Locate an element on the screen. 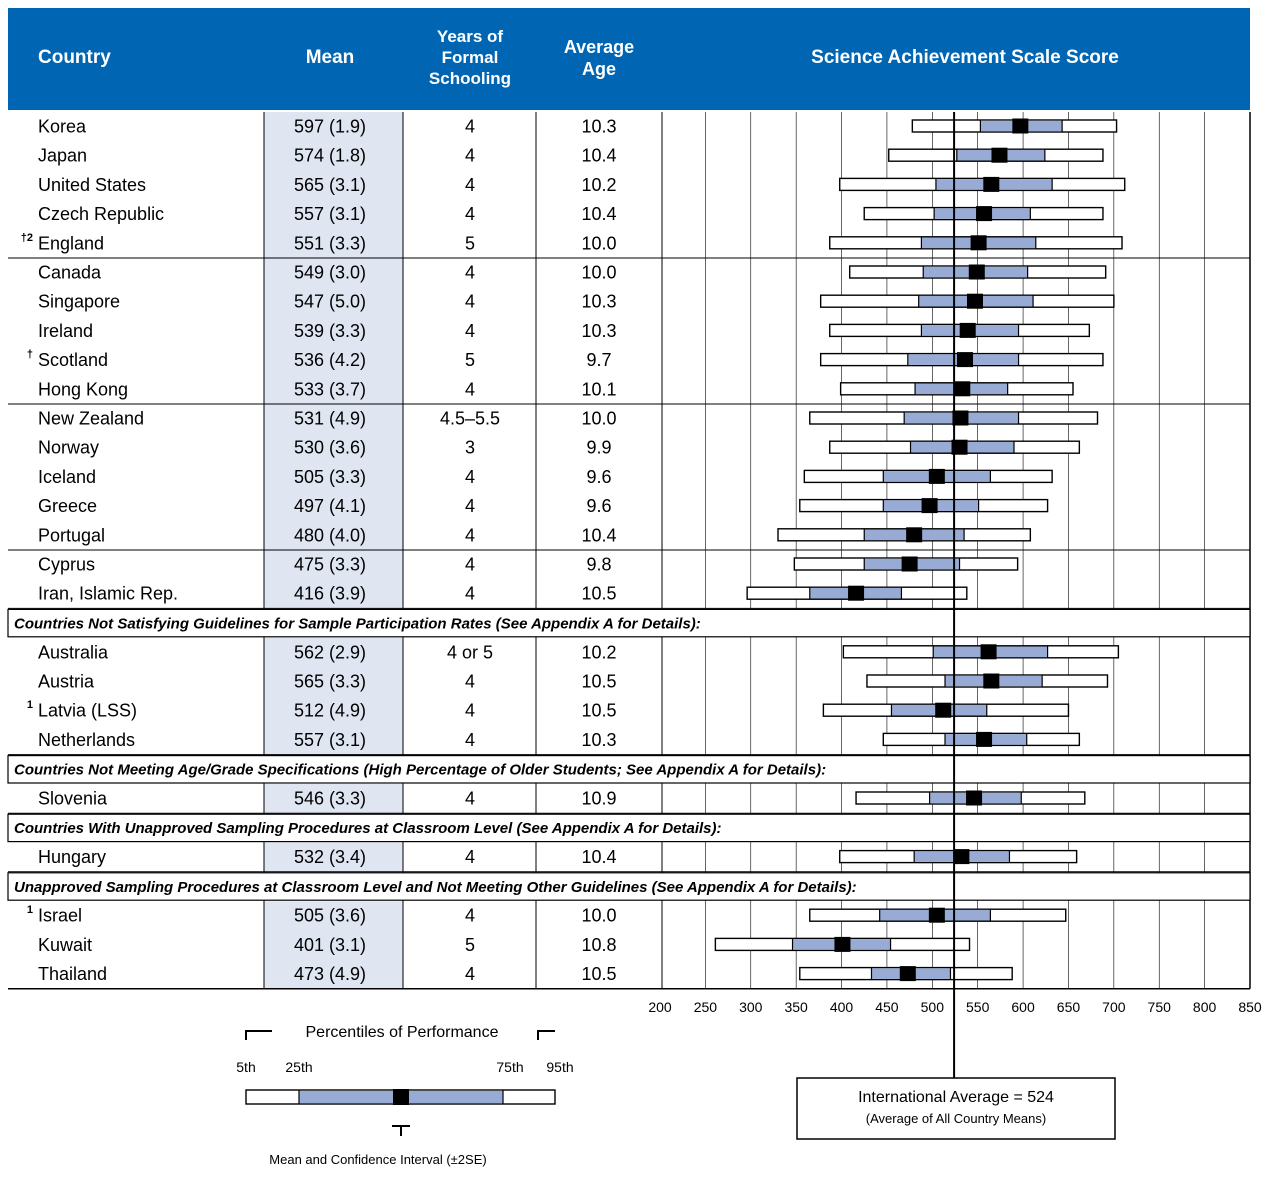 Image resolution: width=1274 pixels, height=1177 pixels. age-value: 10.2 is located at coordinates (598, 185).